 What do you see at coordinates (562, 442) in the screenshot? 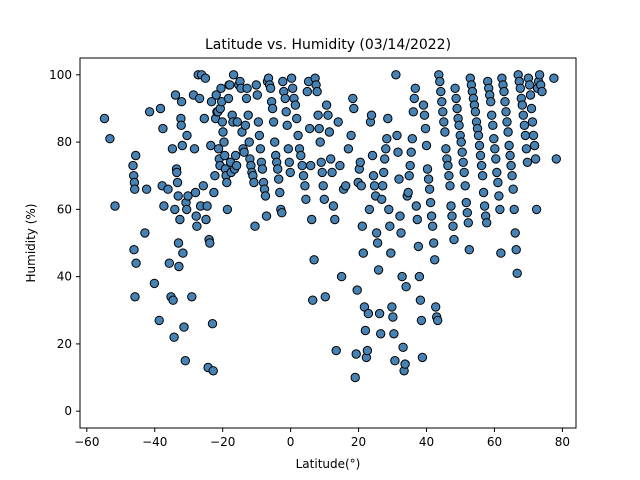
I see `x-tick-label: 80` at bounding box center [562, 442].